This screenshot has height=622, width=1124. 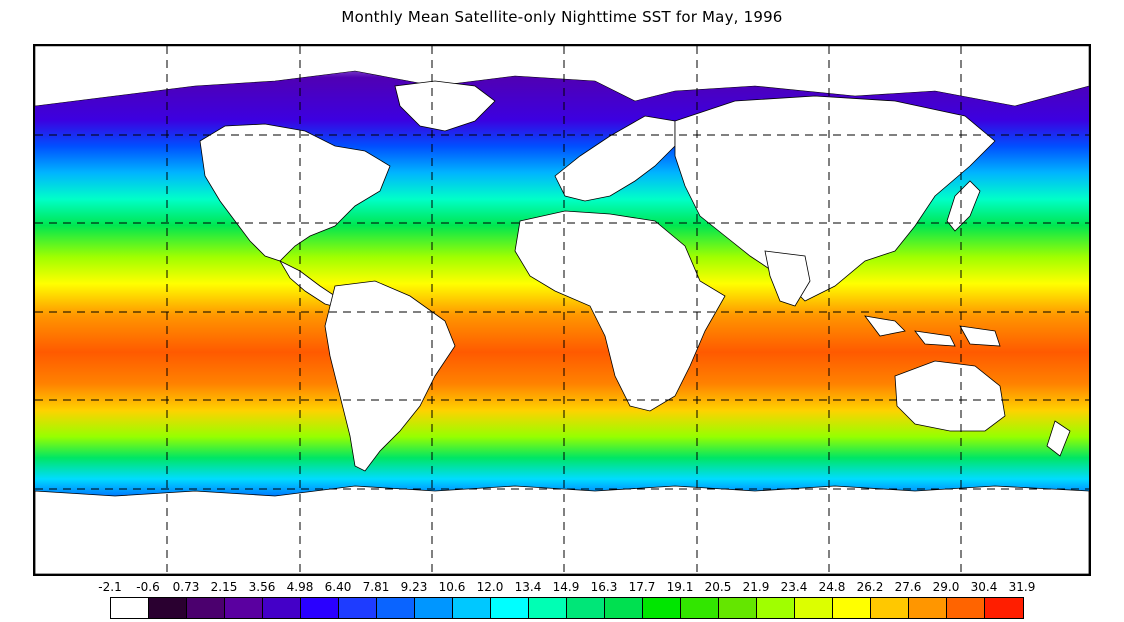 What do you see at coordinates (832, 587) in the screenshot?
I see `colorbar-tick-label: 24.8` at bounding box center [832, 587].